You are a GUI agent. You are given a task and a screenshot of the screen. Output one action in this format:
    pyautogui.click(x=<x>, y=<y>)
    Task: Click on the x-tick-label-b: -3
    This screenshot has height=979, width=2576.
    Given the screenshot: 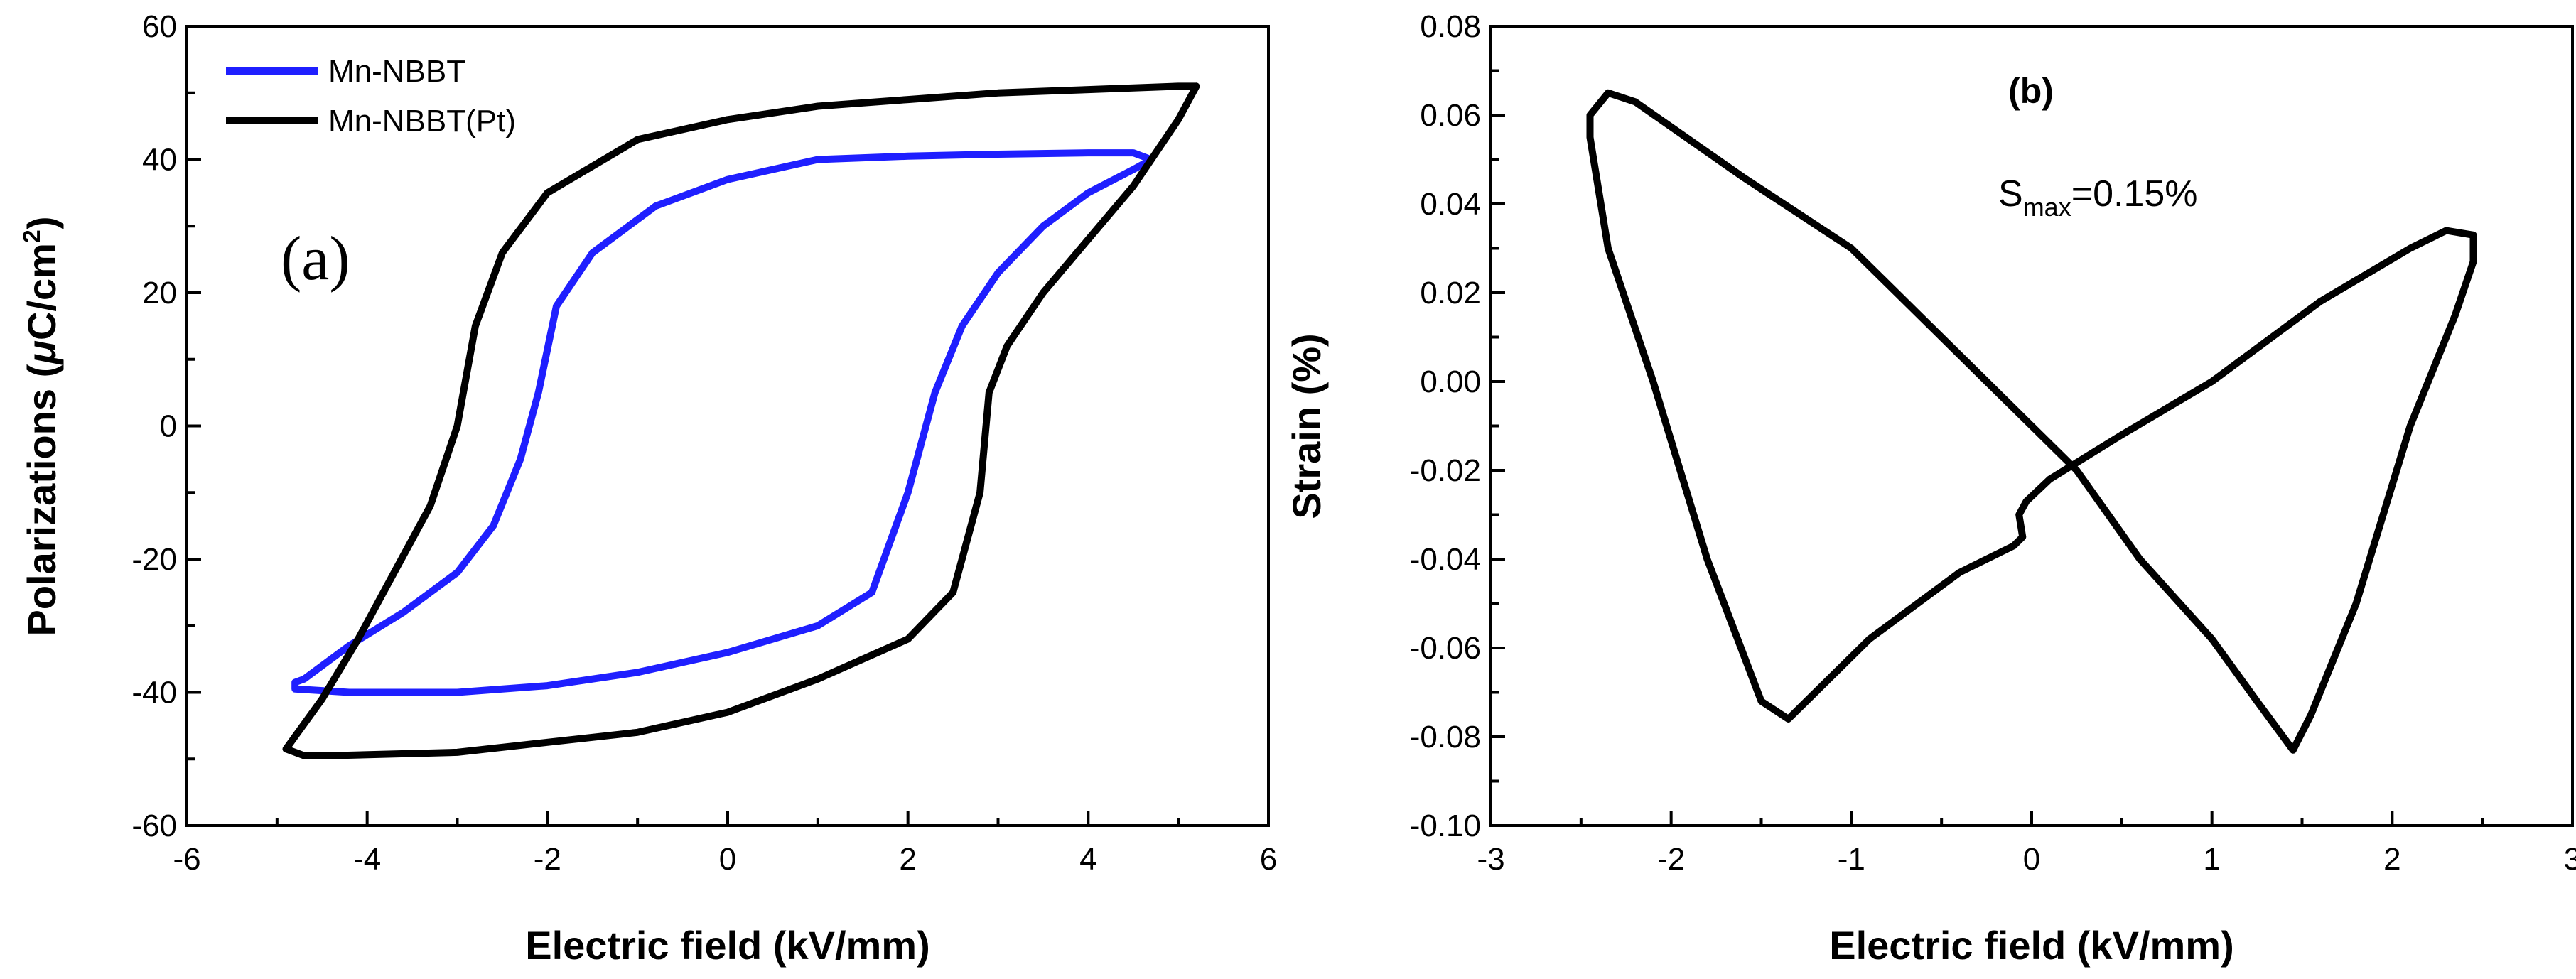 What is the action you would take?
    pyautogui.click(x=1490, y=859)
    